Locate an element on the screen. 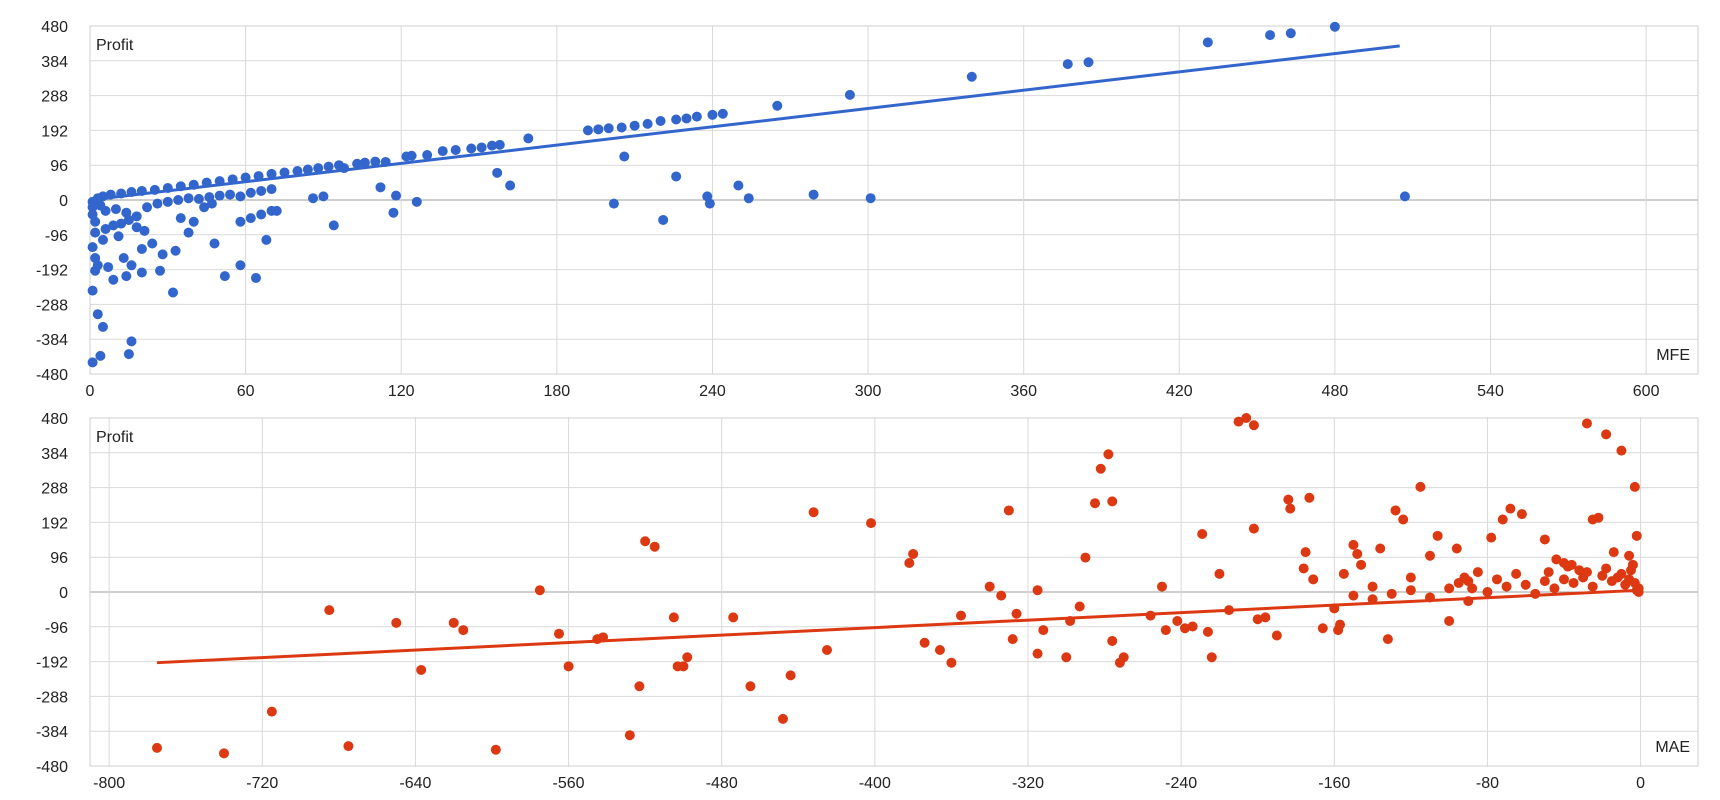 The width and height of the screenshot is (1720, 800). mae-y-tick-label: 192 is located at coordinates (54, 523).